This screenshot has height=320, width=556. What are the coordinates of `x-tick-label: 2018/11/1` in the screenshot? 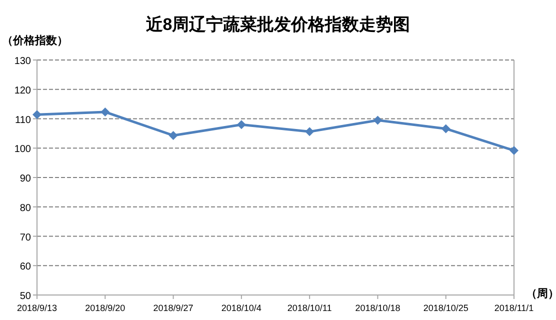 It's located at (514, 308).